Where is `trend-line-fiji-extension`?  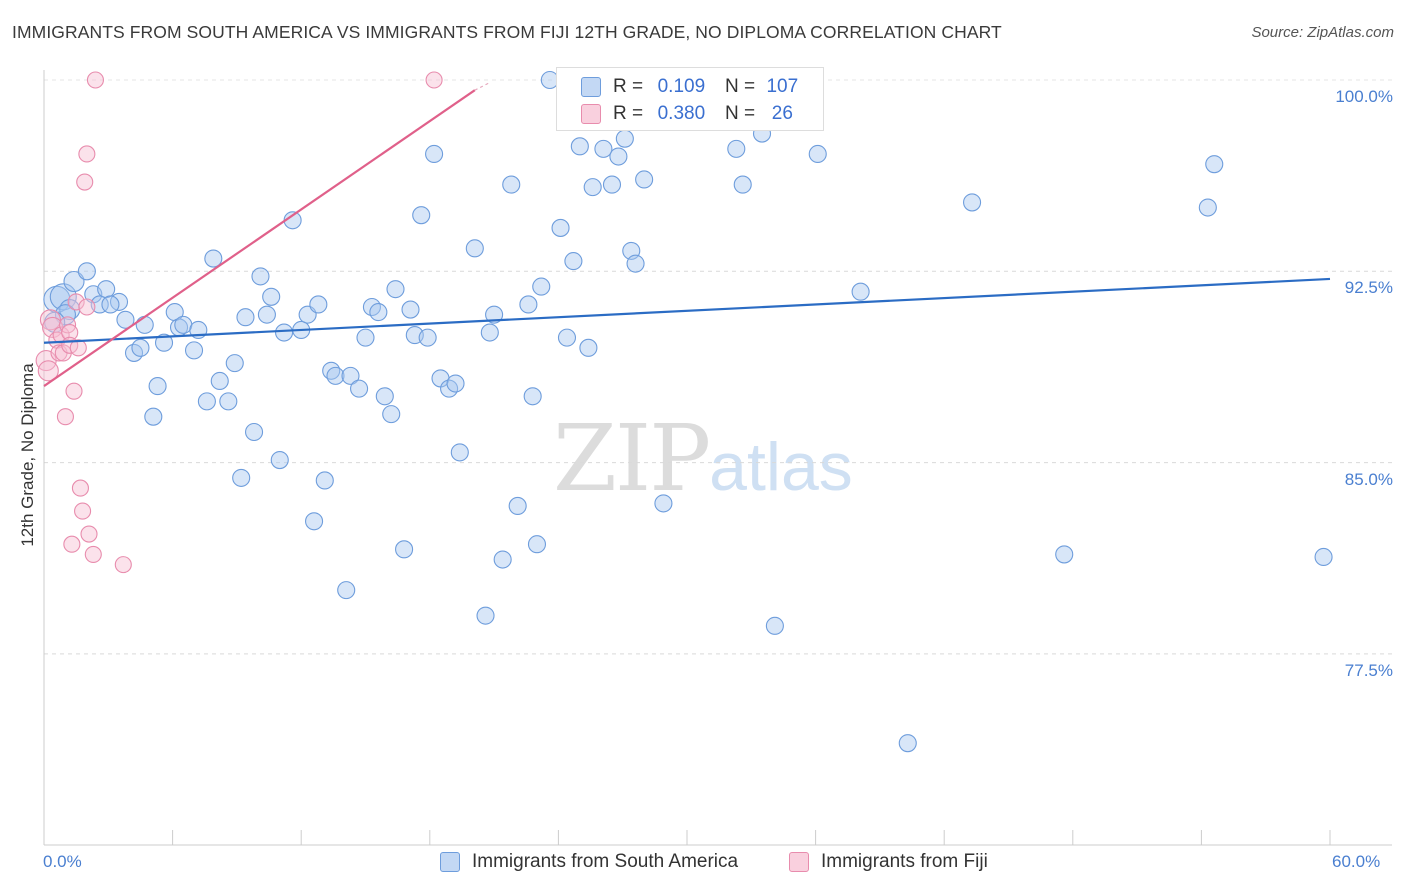 trend-line-fiji-extension is located at coordinates (482, 86).